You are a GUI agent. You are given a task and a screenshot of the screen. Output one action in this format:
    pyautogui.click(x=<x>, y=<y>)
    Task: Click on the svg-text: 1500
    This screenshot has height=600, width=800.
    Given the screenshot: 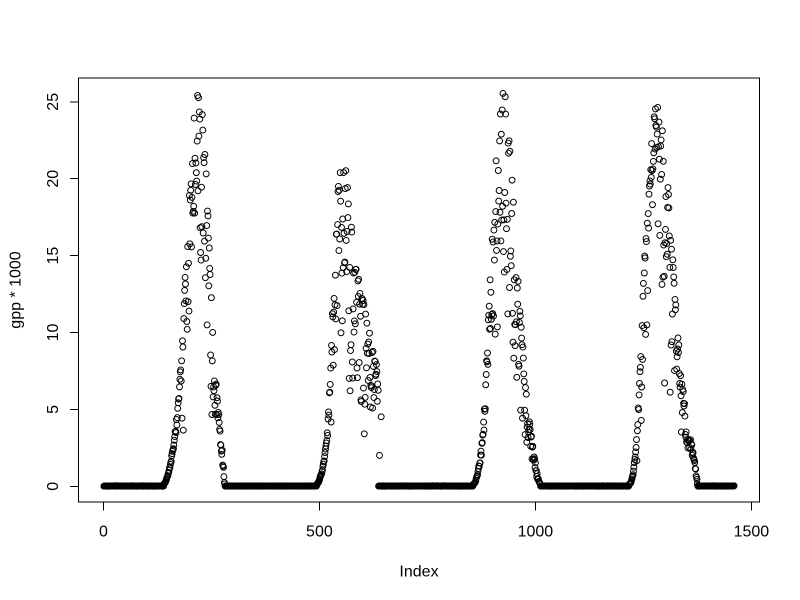 What is the action you would take?
    pyautogui.click(x=752, y=532)
    